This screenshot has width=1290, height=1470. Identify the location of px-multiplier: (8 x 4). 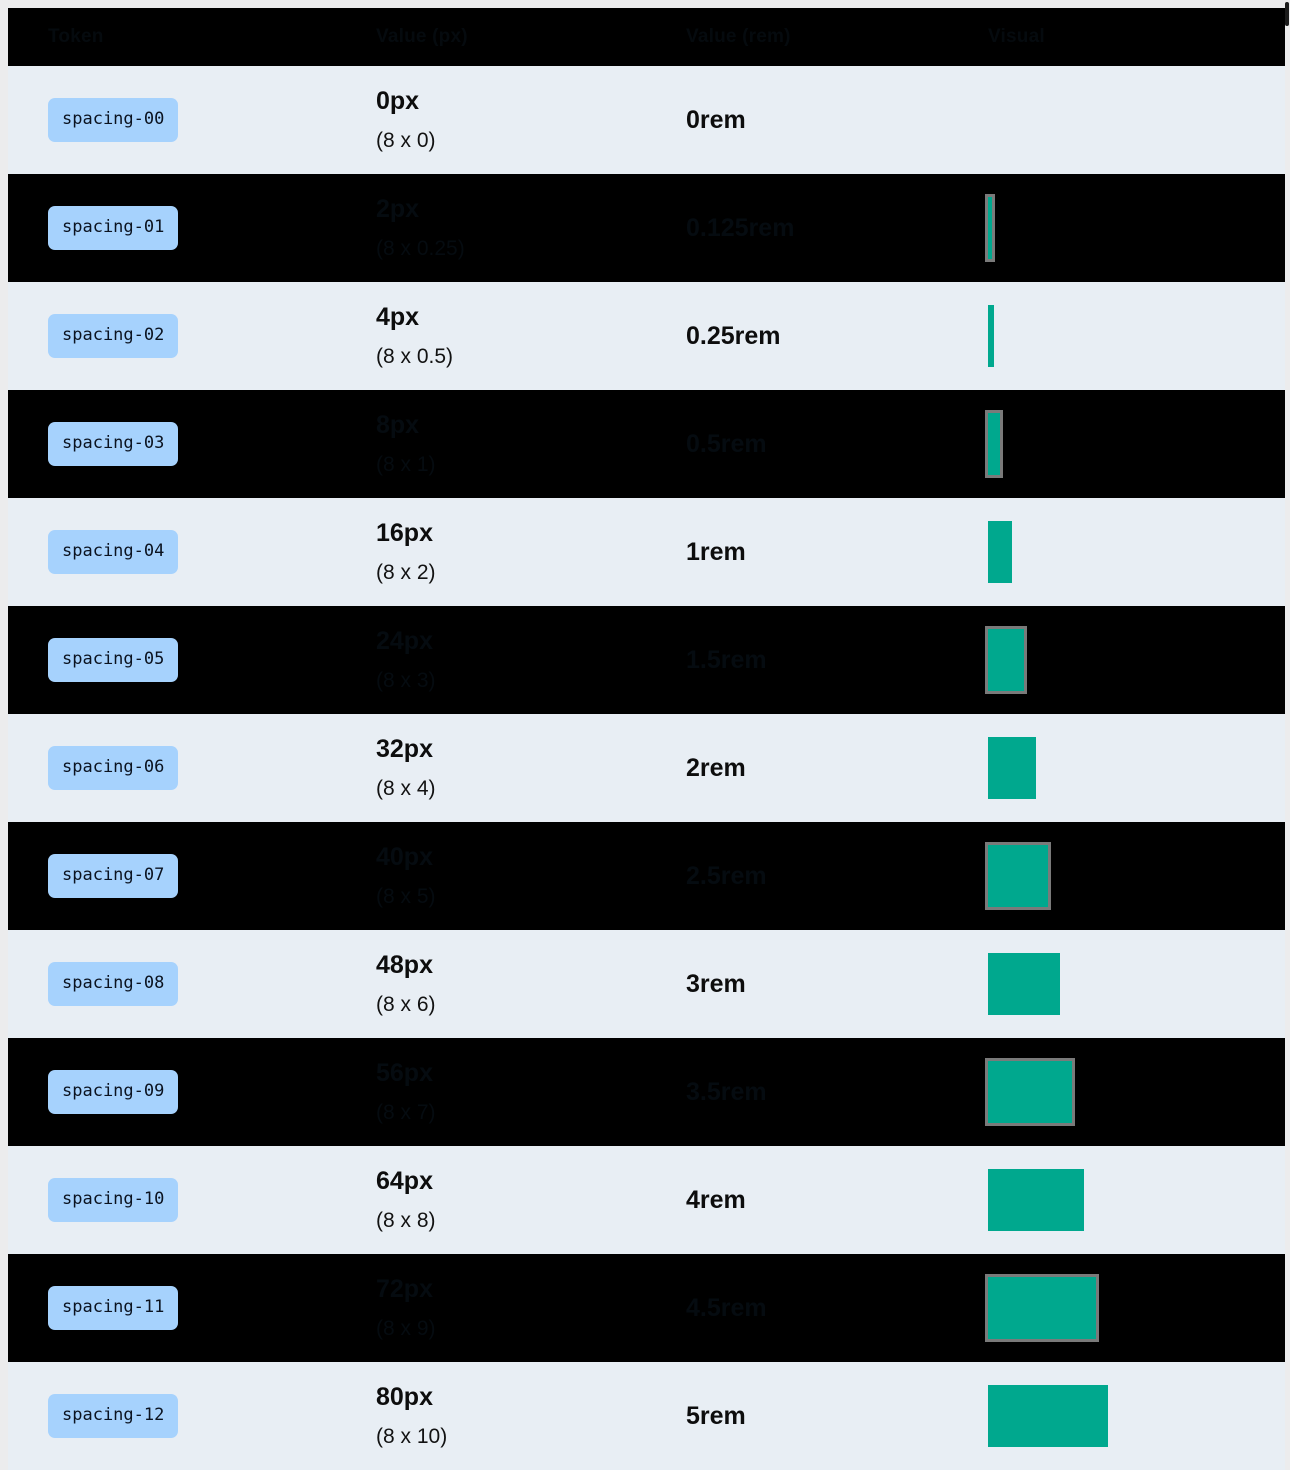
(406, 789).